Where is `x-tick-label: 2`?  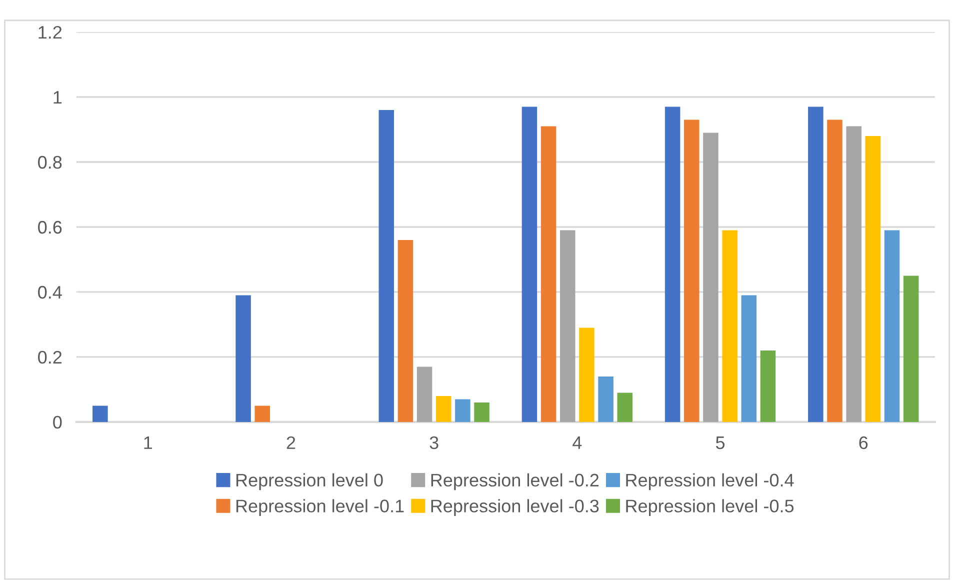 x-tick-label: 2 is located at coordinates (291, 442).